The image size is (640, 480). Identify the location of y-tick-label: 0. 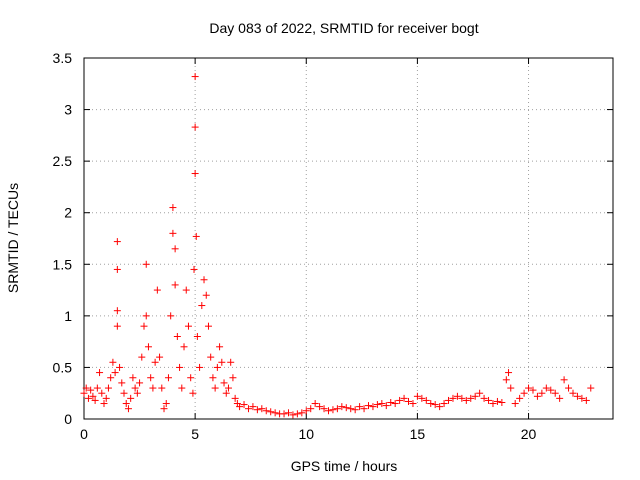
(68, 419).